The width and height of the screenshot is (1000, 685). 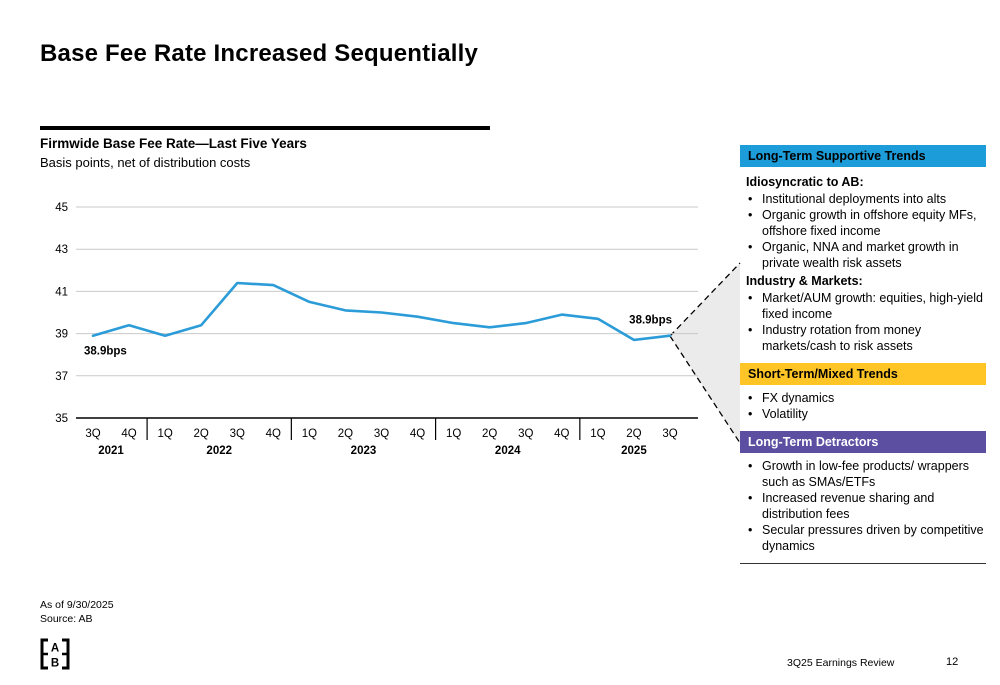 I want to click on trend-section-header: Long-Term Supportive Trends, so click(x=863, y=156).